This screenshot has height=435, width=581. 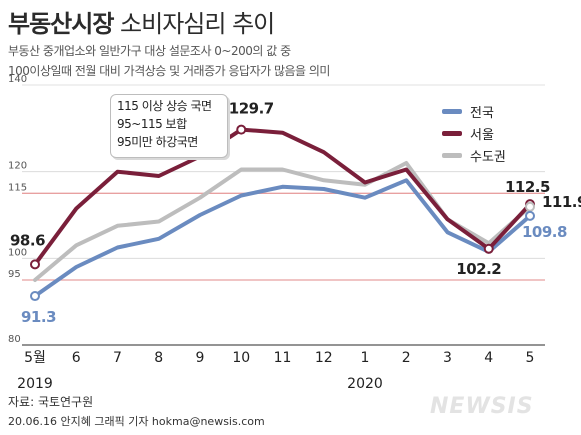 I want to click on x-tick-label: 5, so click(x=530, y=358).